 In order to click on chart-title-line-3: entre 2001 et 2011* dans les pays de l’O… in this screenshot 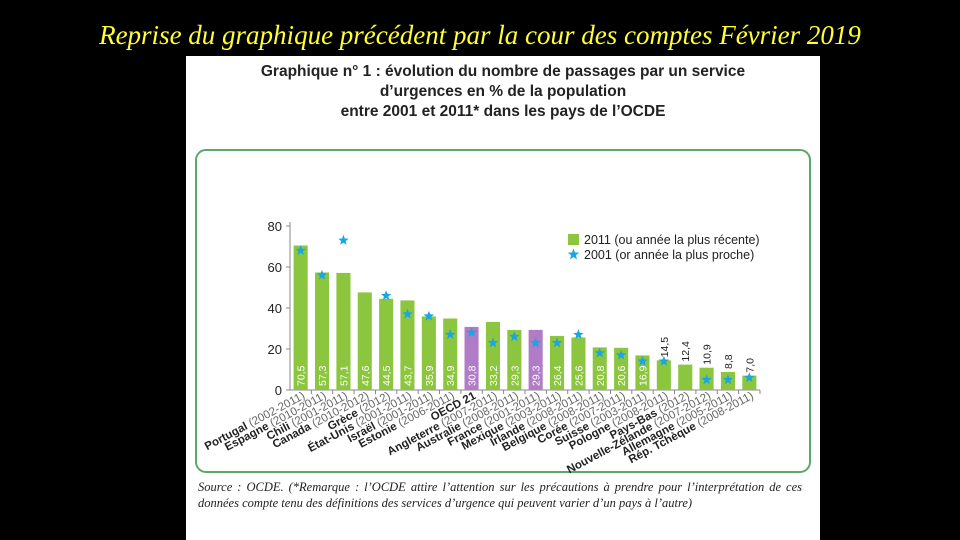, I will do `click(503, 111)`.